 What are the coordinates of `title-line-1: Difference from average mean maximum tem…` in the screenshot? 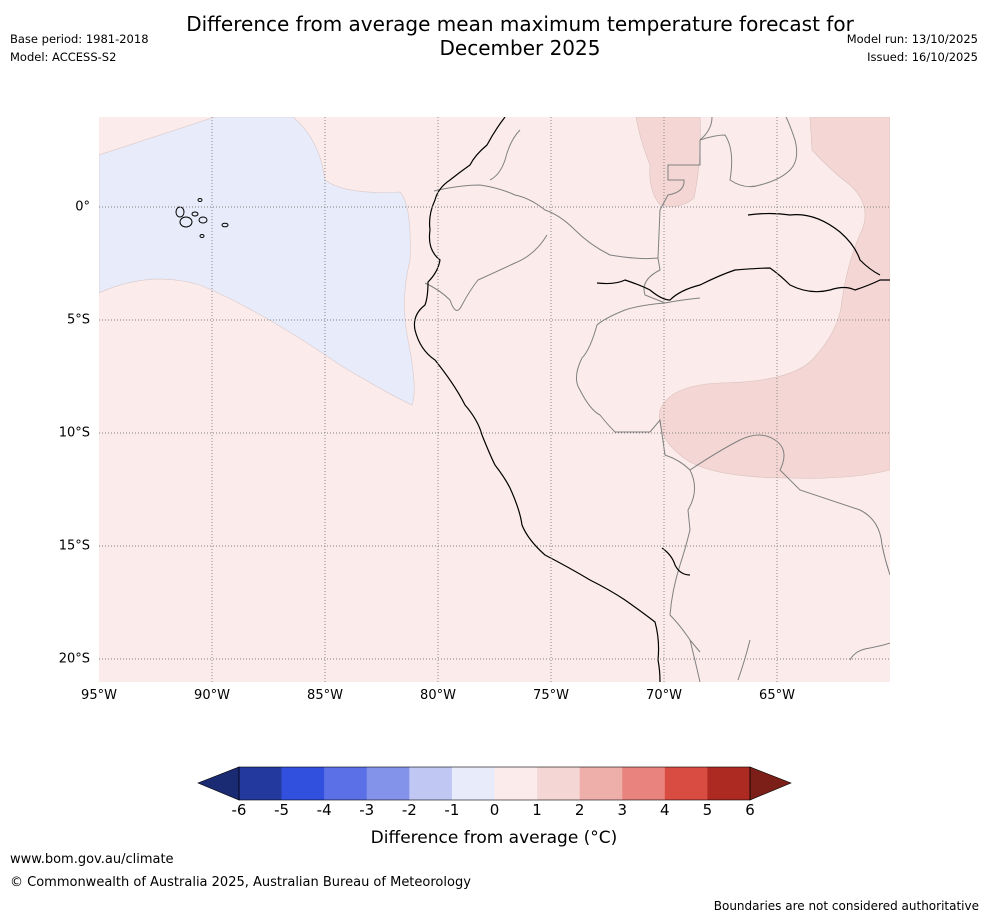 It's located at (520, 24).